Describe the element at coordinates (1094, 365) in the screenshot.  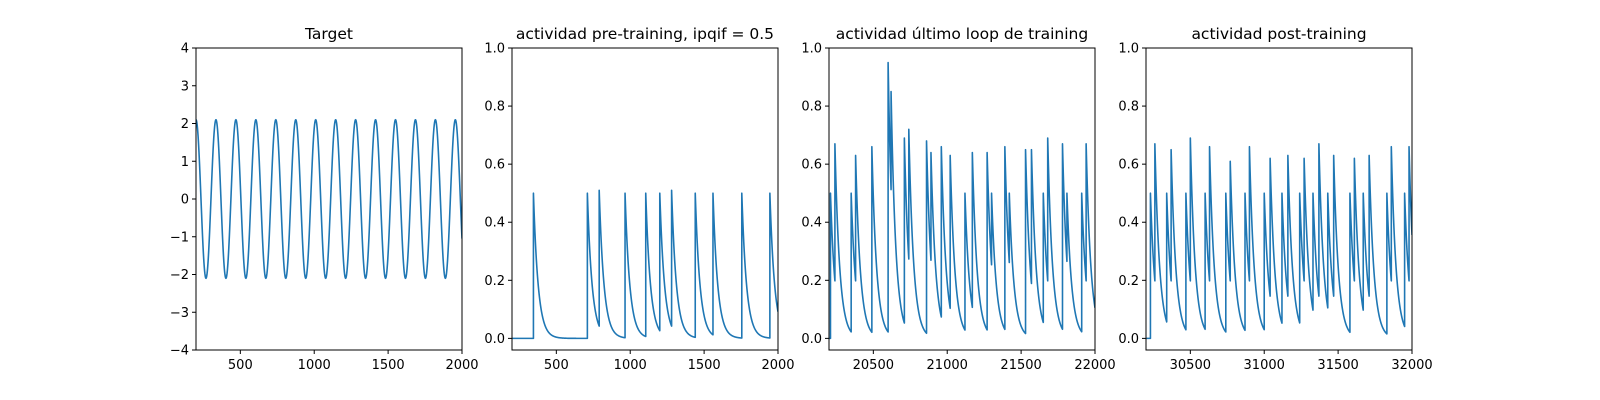
I see `panel-3-x-tick-label: 22000` at that location.